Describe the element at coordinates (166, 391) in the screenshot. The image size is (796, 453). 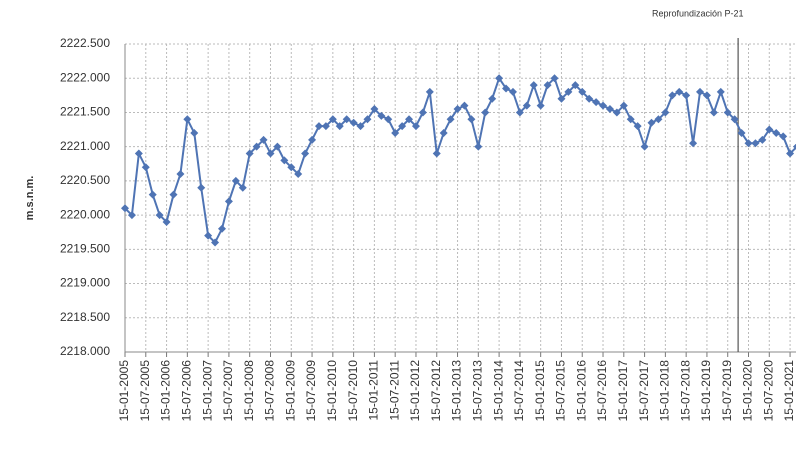
I see `x-tick-label: 15-01-2006` at that location.